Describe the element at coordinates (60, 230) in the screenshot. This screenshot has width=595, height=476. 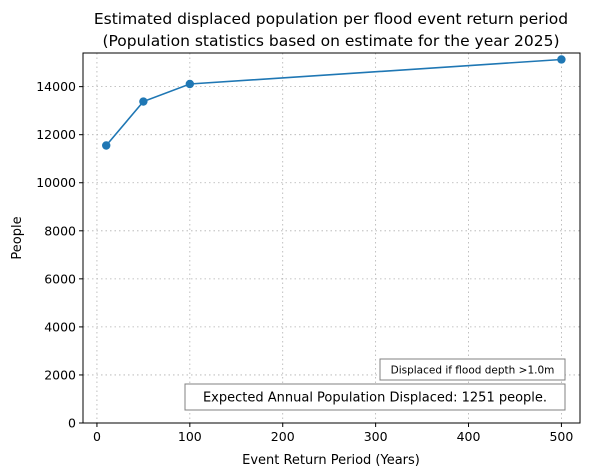
I see `y-tick-label: 8000` at that location.